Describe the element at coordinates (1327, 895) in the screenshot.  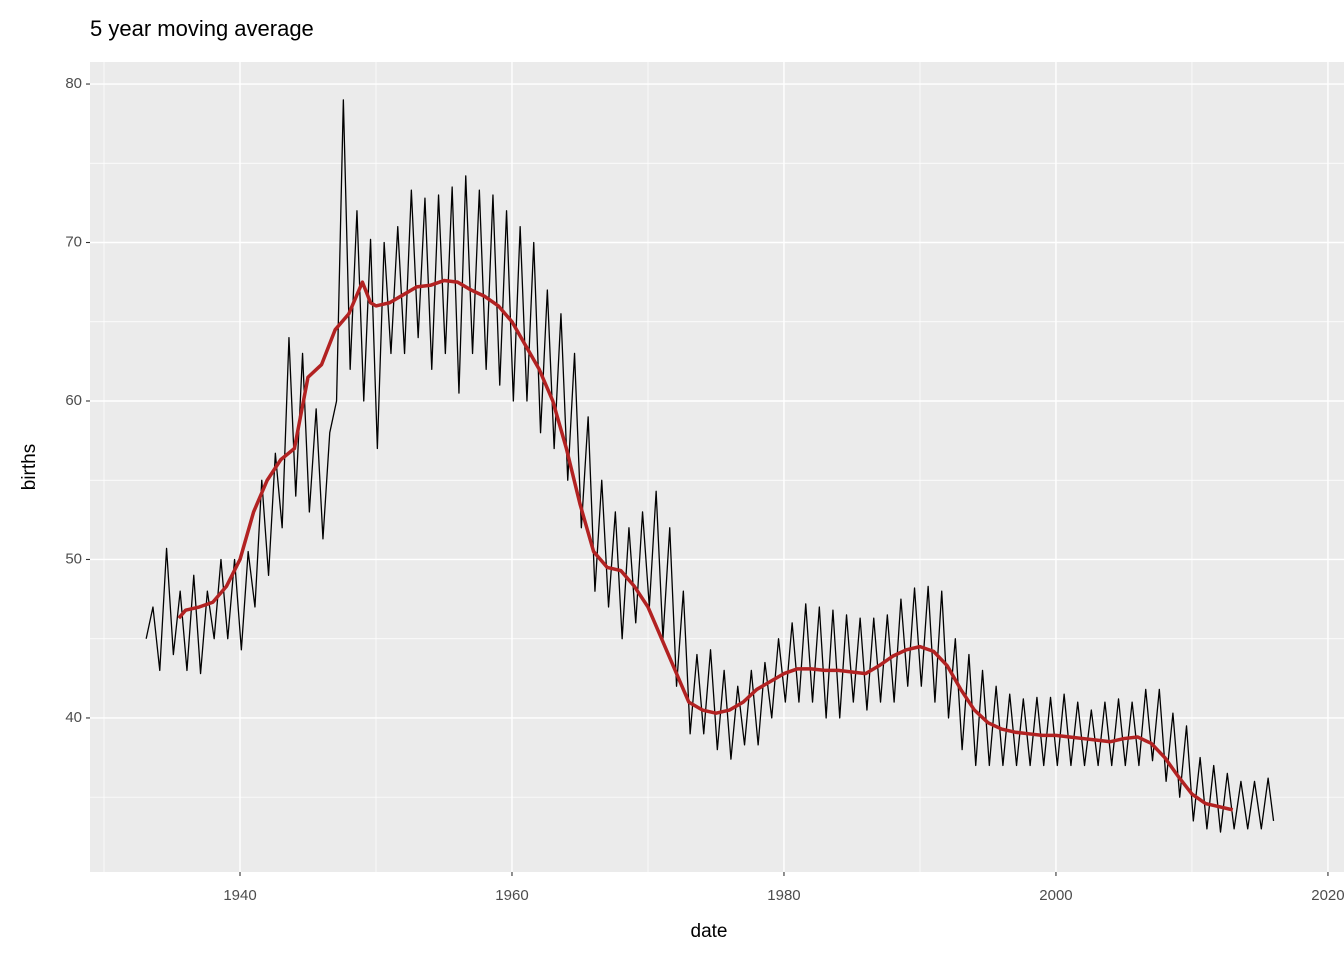
I see `x-tick-label: 2020` at that location.